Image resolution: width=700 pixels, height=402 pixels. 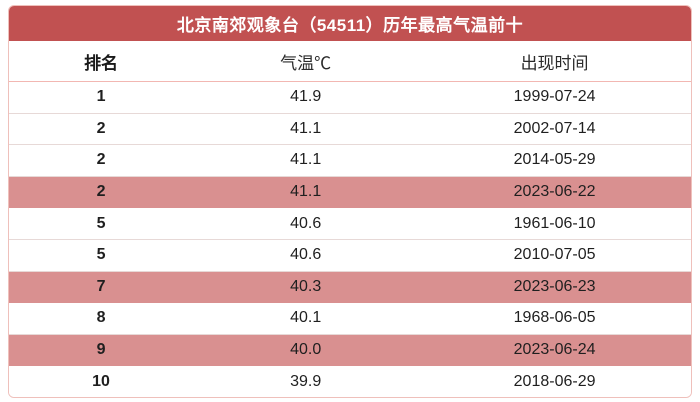 I want to click on table-row: 2 41.1 2014-05-29, so click(x=350, y=161).